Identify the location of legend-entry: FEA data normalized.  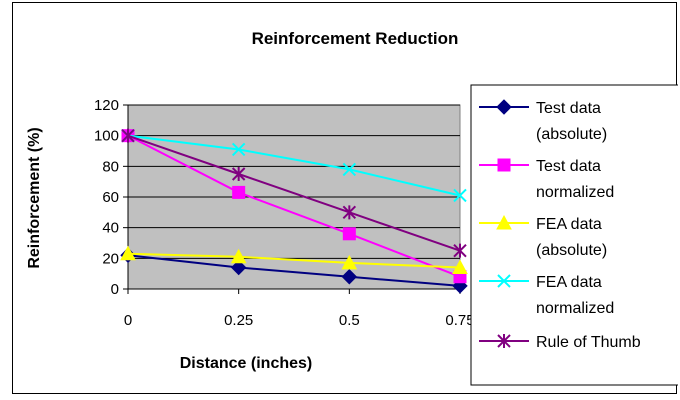
(546, 295).